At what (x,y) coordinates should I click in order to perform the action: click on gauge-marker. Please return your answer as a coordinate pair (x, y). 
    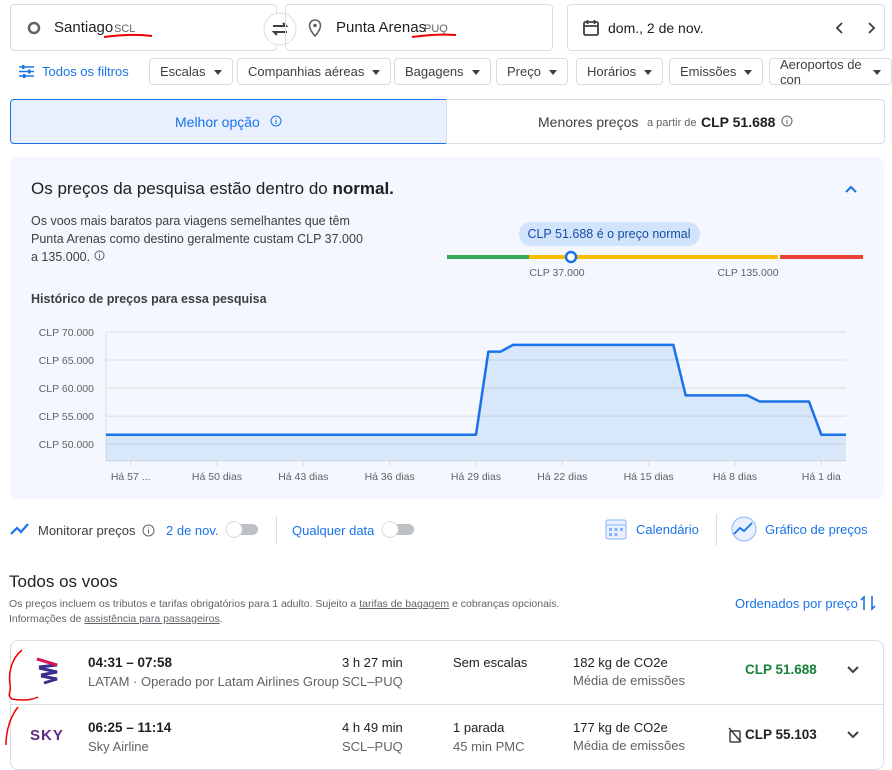
    Looking at the image, I should click on (571, 257).